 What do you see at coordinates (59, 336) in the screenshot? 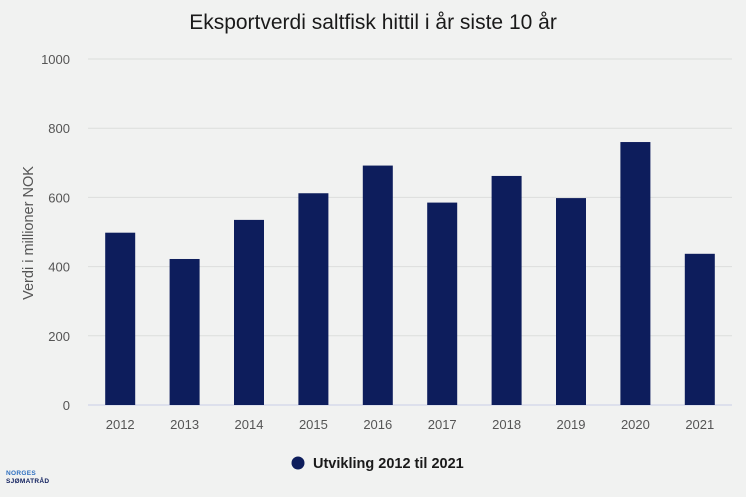
I see `y-tick-label: 200` at bounding box center [59, 336].